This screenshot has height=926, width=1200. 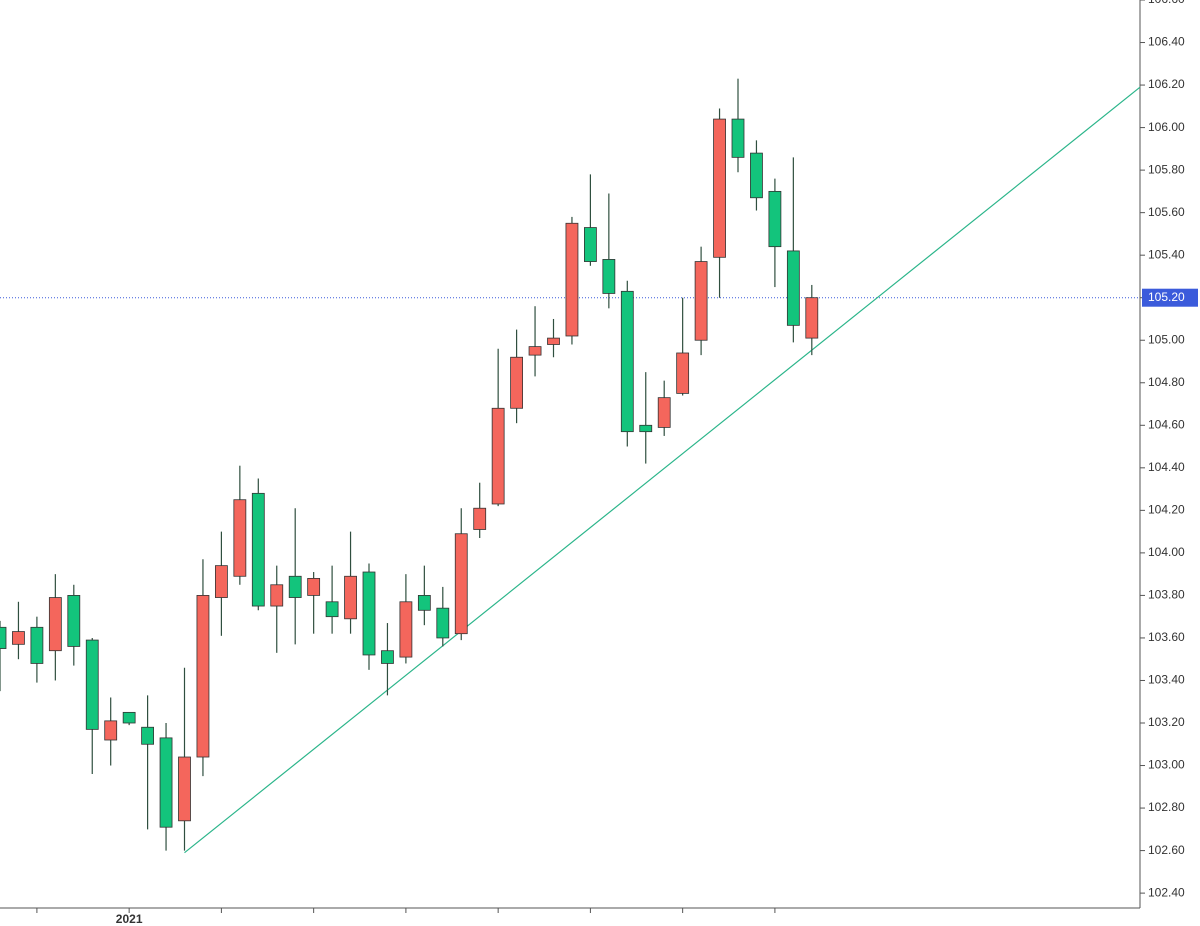 I want to click on last-price-label: 105.20, so click(x=1166, y=297).